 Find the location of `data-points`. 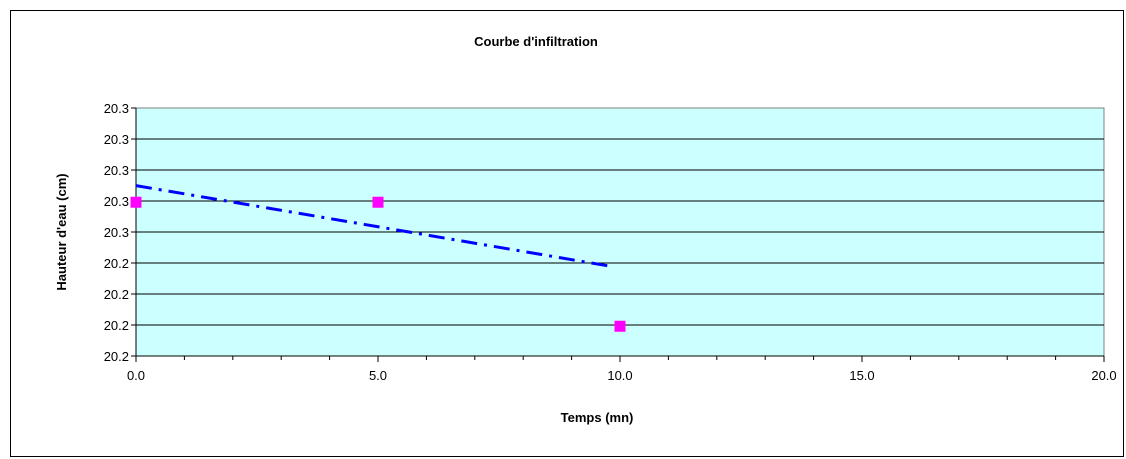

data-points is located at coordinates (378, 264).